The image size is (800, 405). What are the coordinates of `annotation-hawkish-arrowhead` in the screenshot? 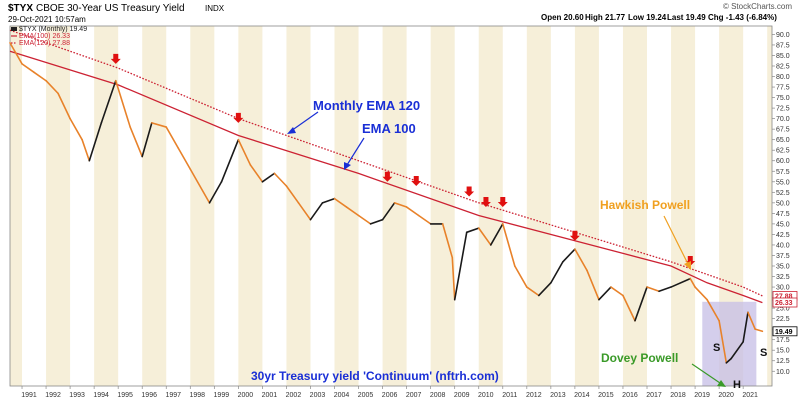 It's located at (687, 265).